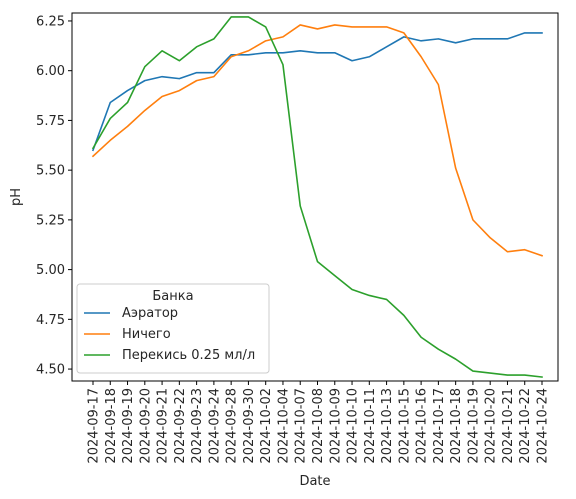 The height and width of the screenshot is (499, 576). I want to click on y-tick-label: 6.00, so click(50, 71).